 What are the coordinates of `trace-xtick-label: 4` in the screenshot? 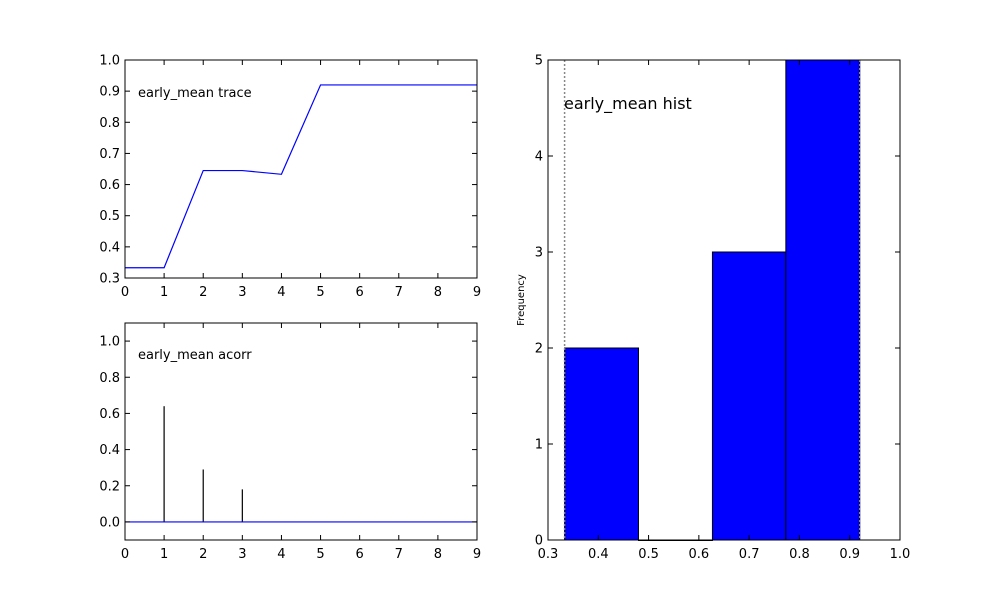 It's located at (281, 292).